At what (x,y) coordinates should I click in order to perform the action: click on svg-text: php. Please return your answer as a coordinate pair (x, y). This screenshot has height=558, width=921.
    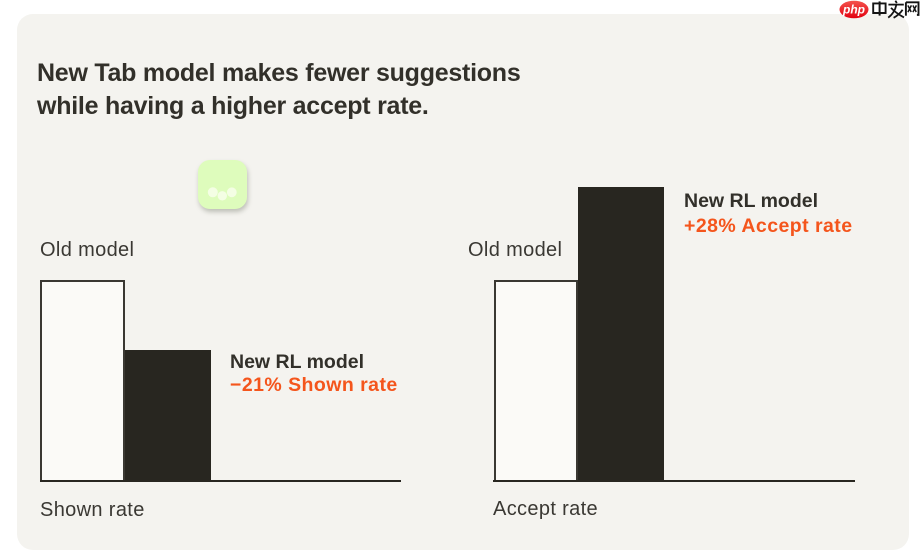
    Looking at the image, I should click on (853, 10).